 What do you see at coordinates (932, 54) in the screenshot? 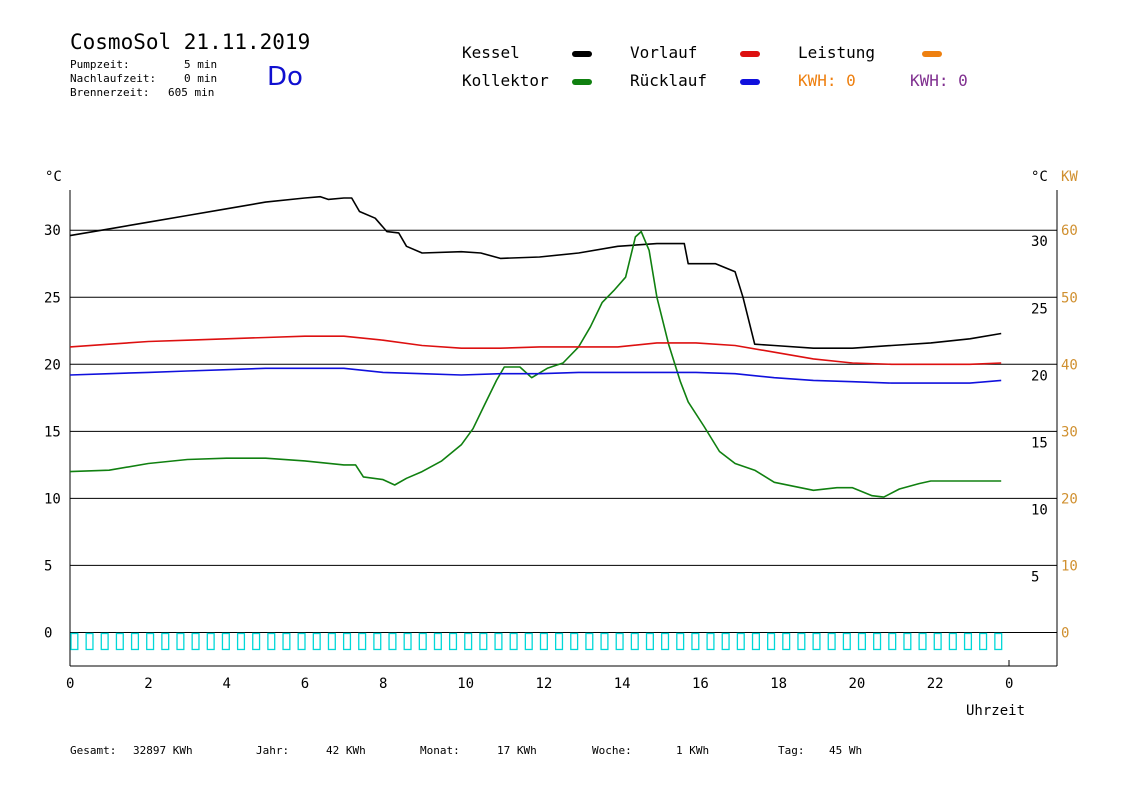
I see `legend-leistung-swatch` at bounding box center [932, 54].